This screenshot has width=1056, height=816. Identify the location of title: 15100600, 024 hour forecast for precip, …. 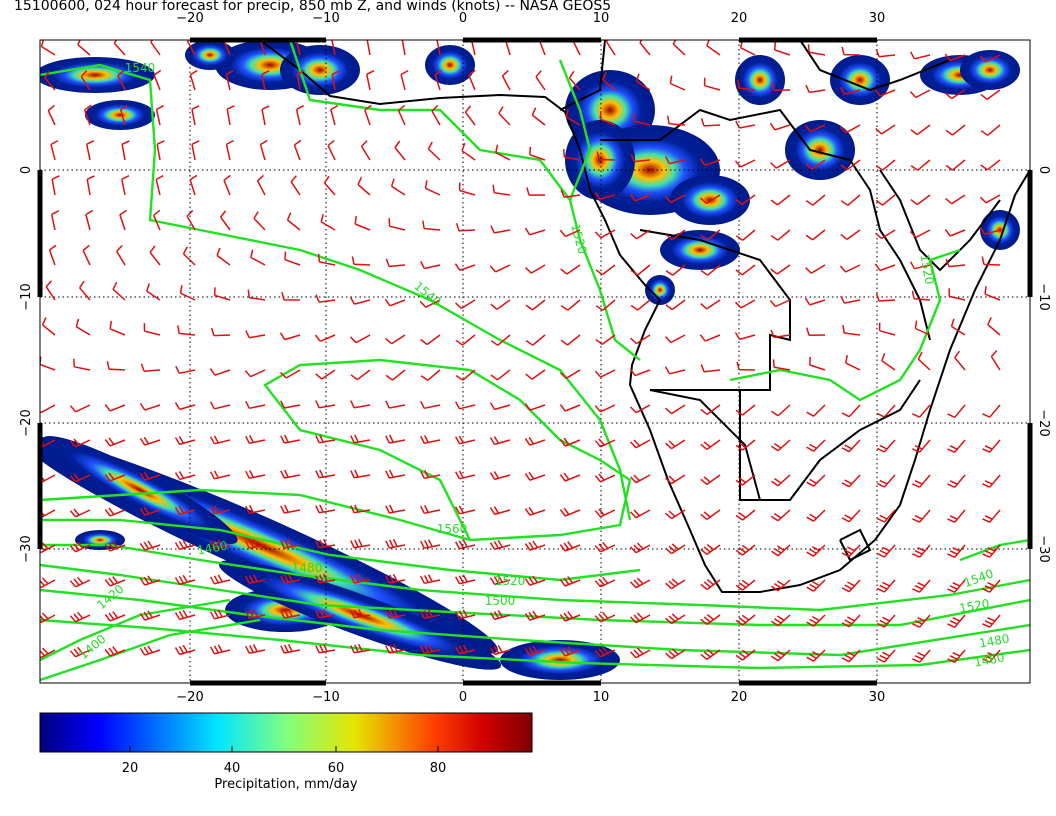
(312, 7).